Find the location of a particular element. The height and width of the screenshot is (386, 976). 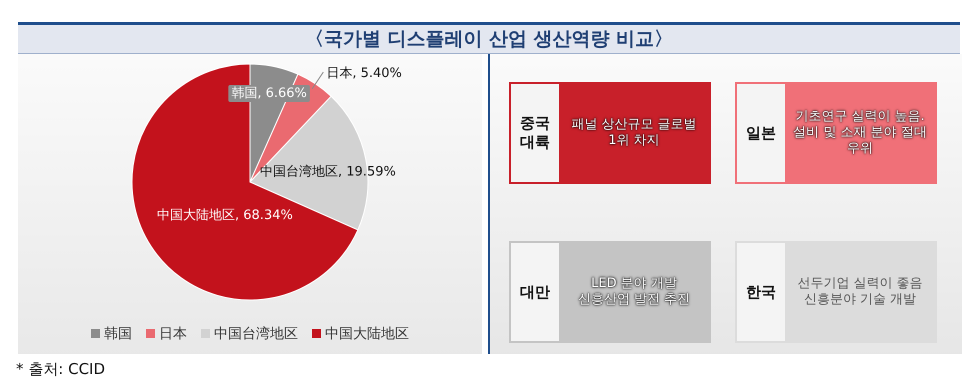

legend-label: 中国台湾地区 is located at coordinates (256, 334).